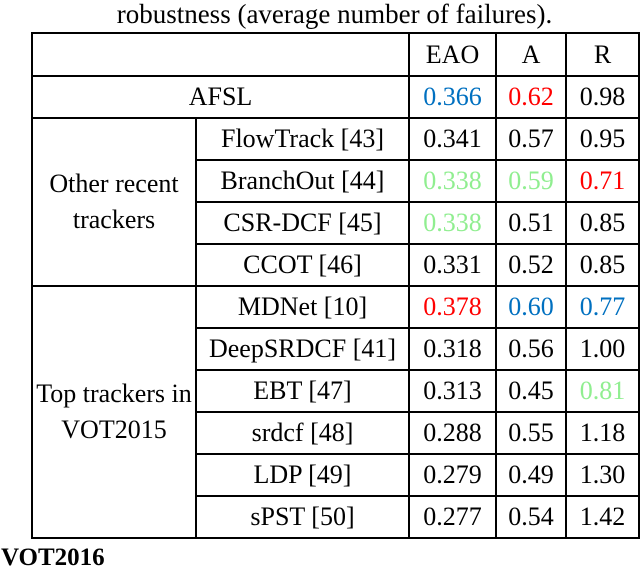 The image size is (640, 571). What do you see at coordinates (452, 307) in the screenshot?
I see `metric-cell-eao: 0.378` at bounding box center [452, 307].